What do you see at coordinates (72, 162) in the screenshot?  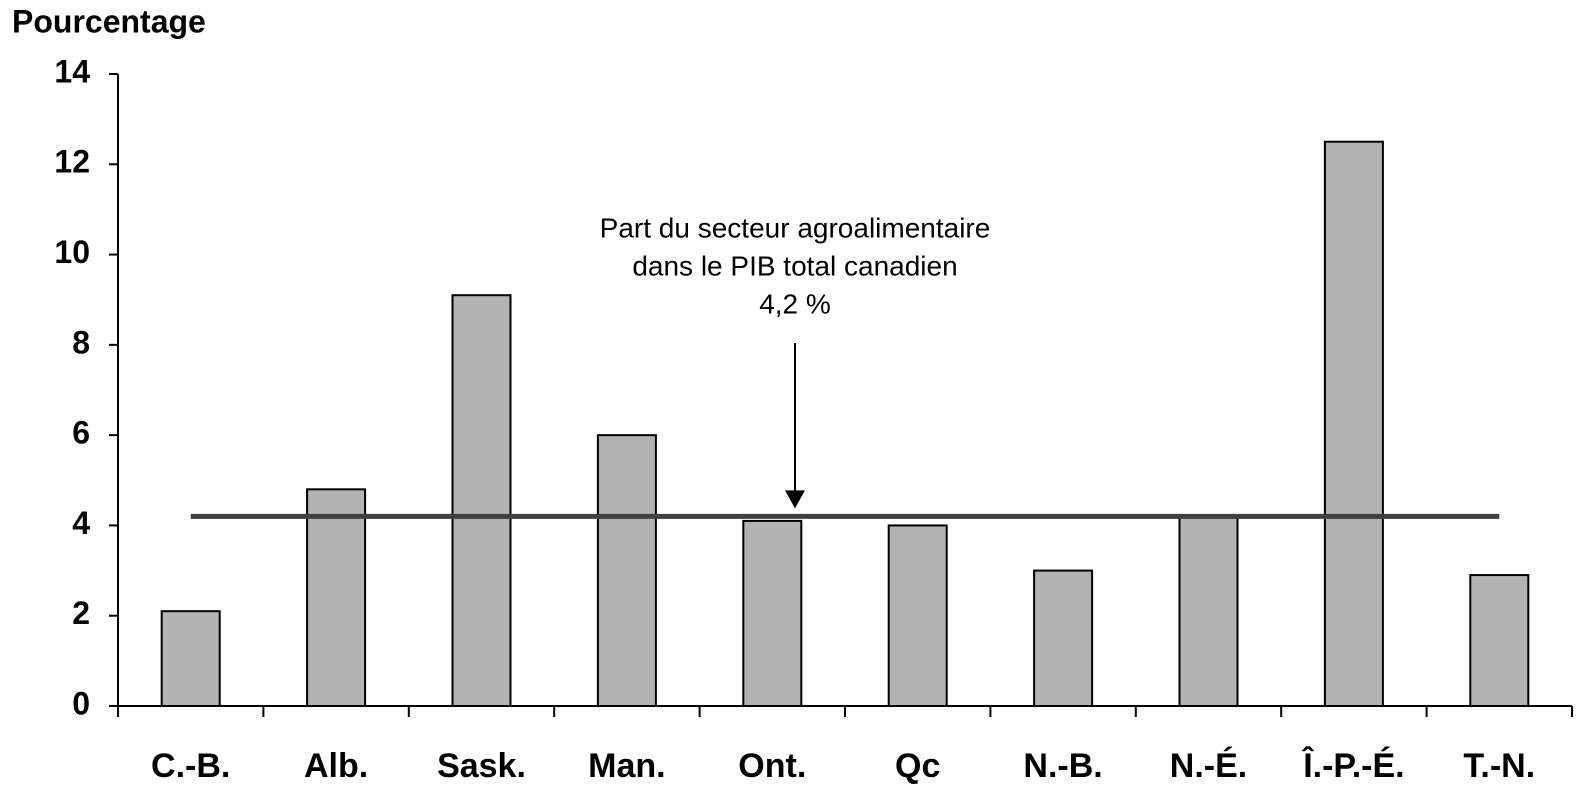 I see `y-tick-label: 12` at bounding box center [72, 162].